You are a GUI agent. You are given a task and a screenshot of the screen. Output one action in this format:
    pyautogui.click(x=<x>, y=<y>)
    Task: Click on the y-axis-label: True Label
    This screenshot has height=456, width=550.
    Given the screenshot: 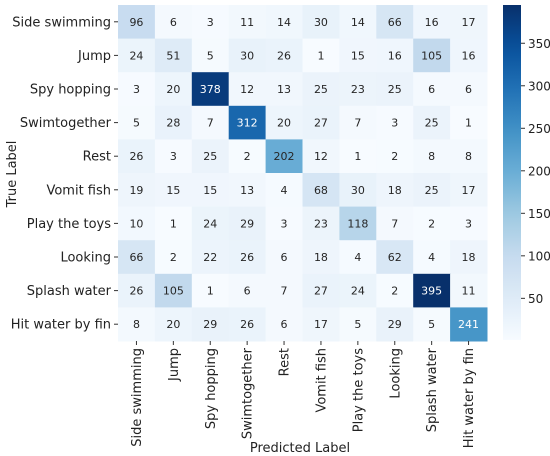 What is the action you would take?
    pyautogui.click(x=12, y=175)
    